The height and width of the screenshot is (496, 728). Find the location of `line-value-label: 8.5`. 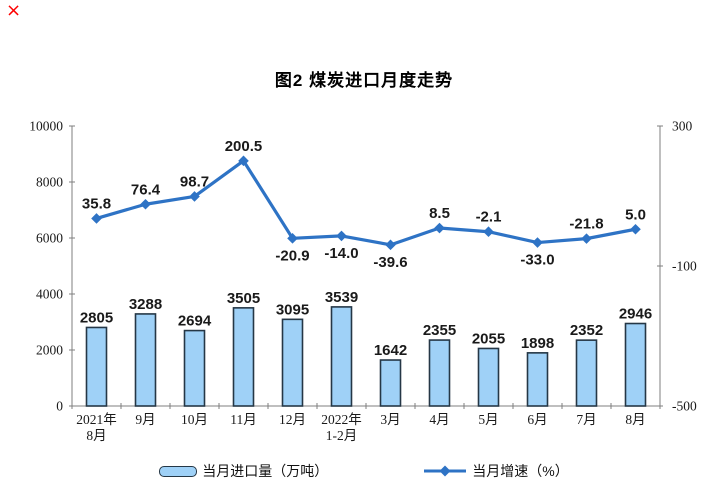

line-value-label: 8.5 is located at coordinates (439, 213).